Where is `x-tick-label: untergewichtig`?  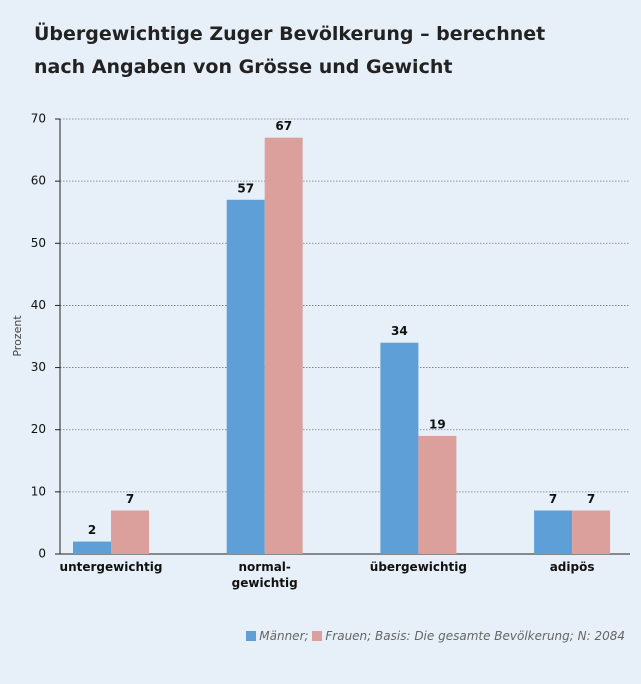
x-tick-label: untergewichtig is located at coordinates (111, 567).